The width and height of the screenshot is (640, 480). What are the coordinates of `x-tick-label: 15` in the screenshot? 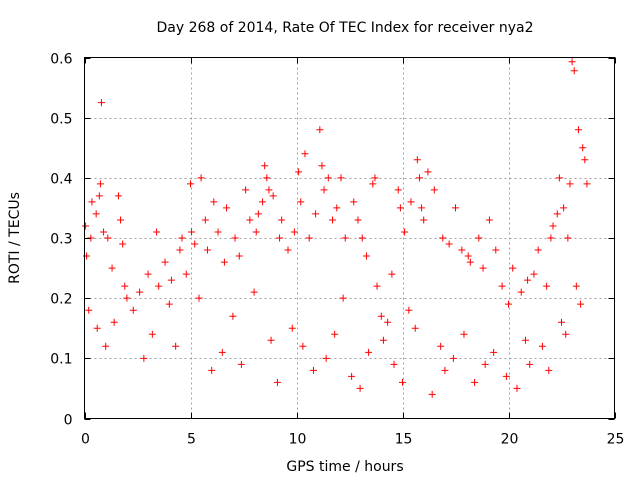 It's located at (404, 440).